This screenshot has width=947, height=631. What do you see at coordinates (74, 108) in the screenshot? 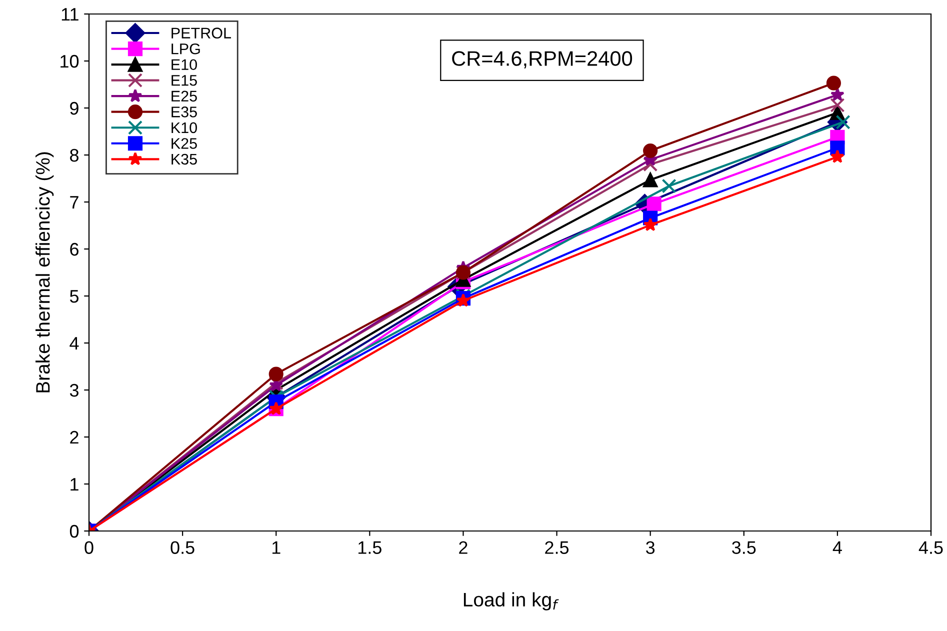
I see `y-tick-label: 9` at bounding box center [74, 108].